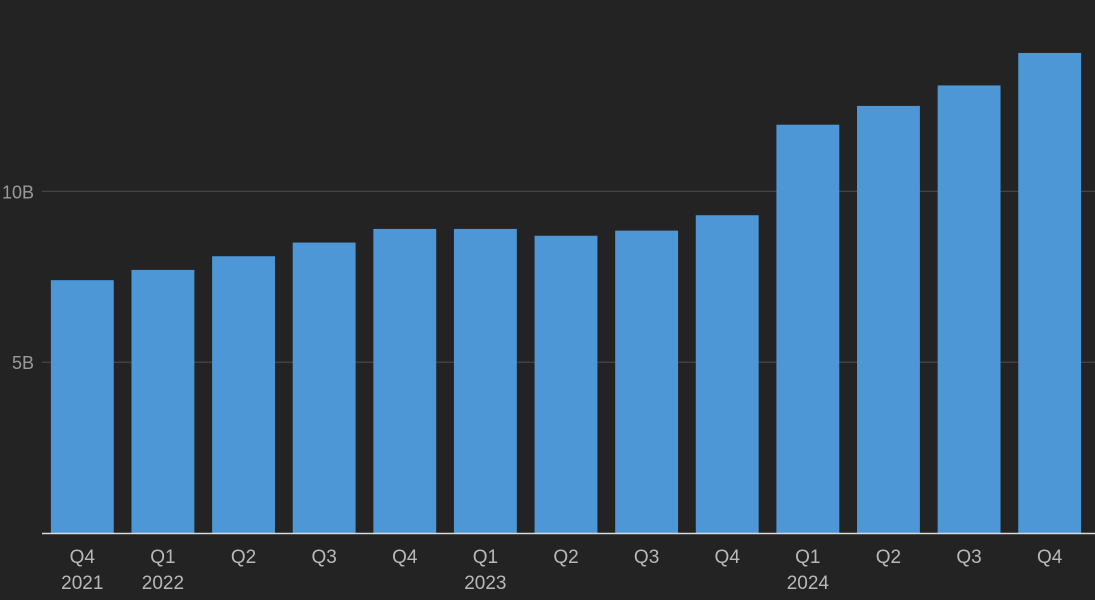 This screenshot has height=600, width=1095. I want to click on y-tick-labels: 5B 10B, so click(18, 277).